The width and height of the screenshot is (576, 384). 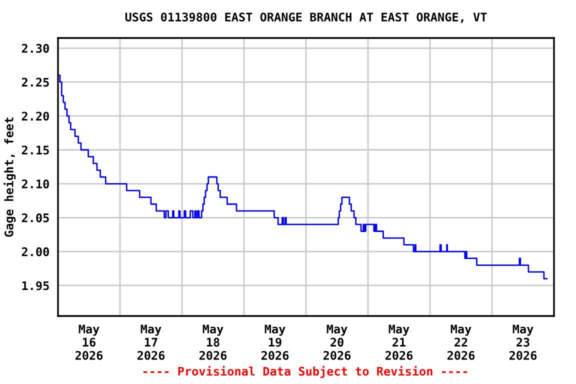 I want to click on y-tick-label: 2.00, so click(x=35, y=251).